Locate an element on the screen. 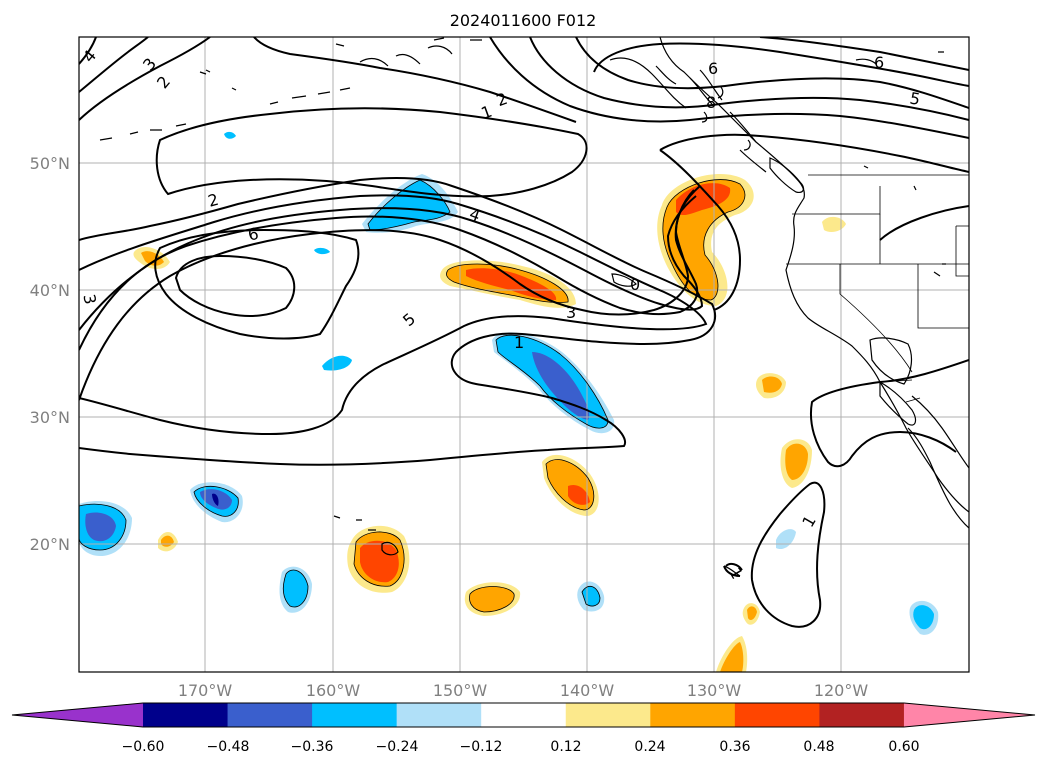  state-borders is located at coordinates (877, 288).